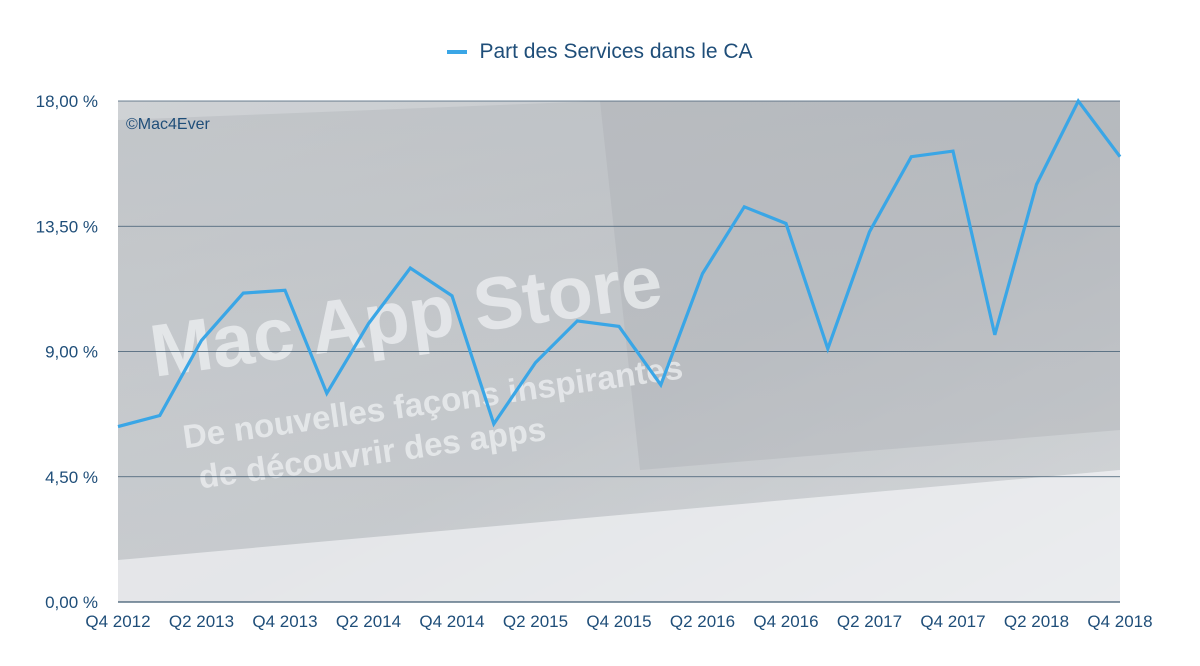 Image resolution: width=1200 pixels, height=666 pixels. I want to click on x-tick-label: Q2 2016, so click(702, 621).